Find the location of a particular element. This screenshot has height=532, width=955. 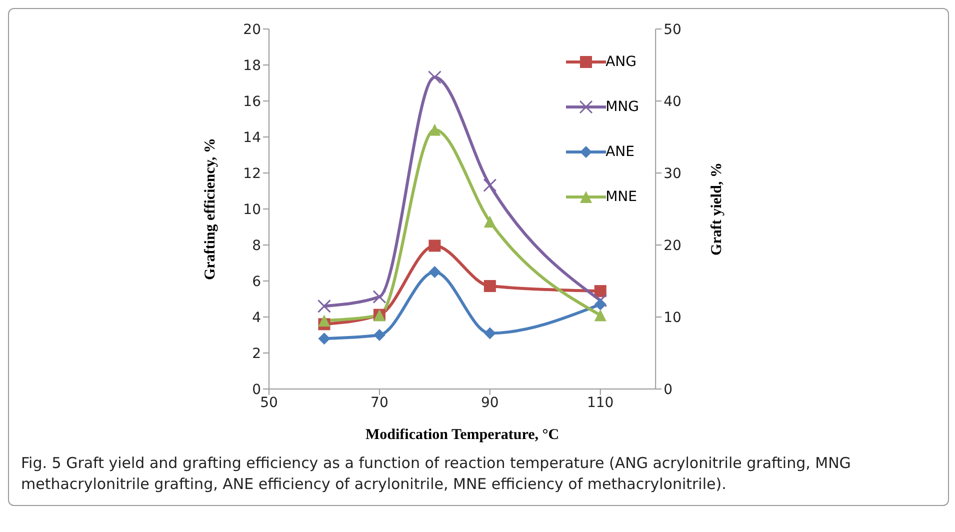

y-axis-title: Grafting efficiency, % is located at coordinates (210, 209).